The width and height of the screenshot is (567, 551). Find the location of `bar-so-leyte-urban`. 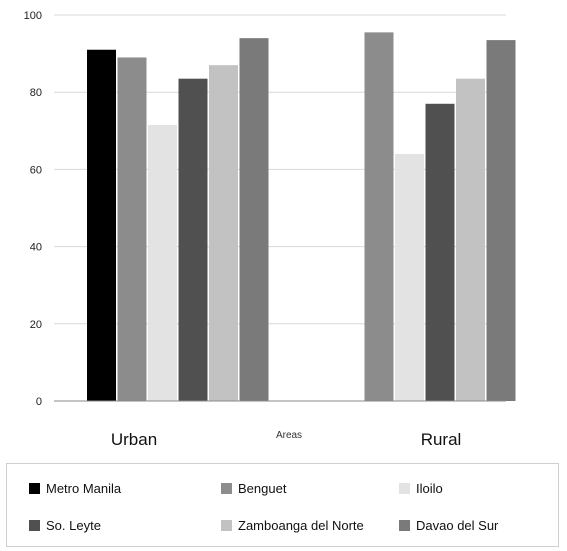

bar-so-leyte-urban is located at coordinates (193, 239).